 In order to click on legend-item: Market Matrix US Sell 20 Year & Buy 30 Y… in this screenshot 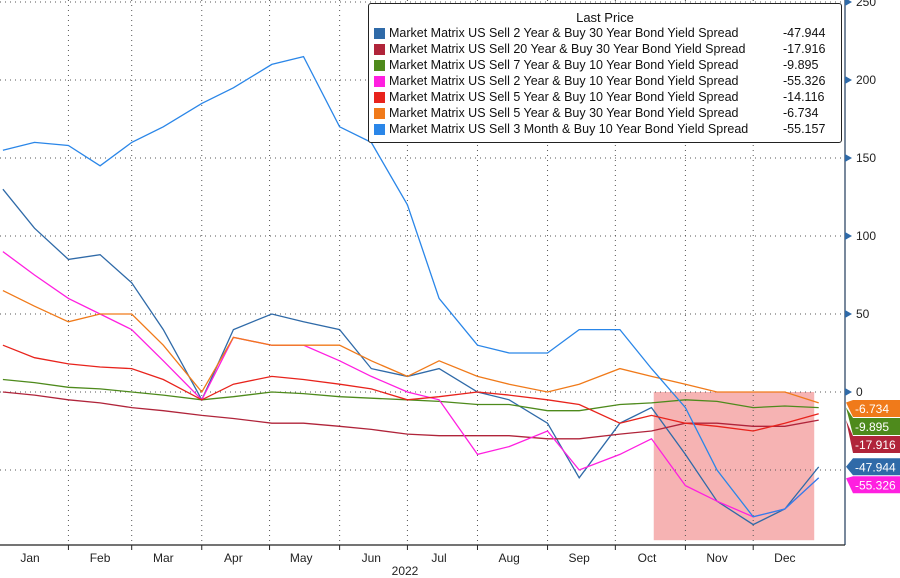, I will do `click(605, 49)`.